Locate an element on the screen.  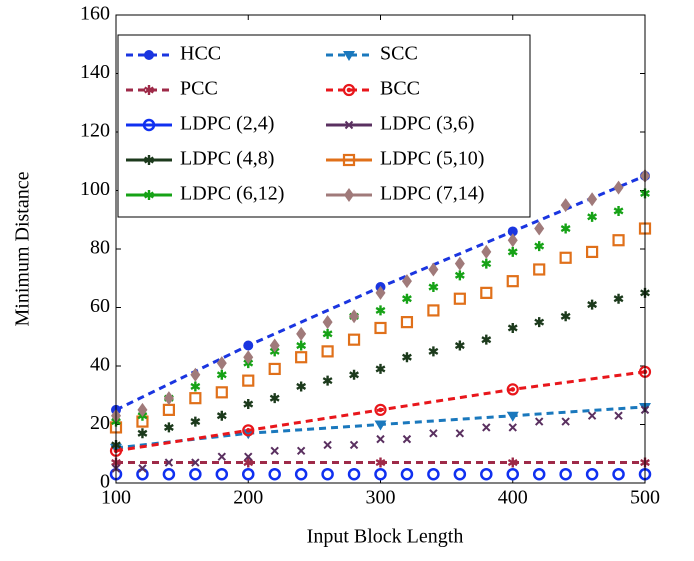
legend-label: LDPC (7,14) is located at coordinates (432, 194).